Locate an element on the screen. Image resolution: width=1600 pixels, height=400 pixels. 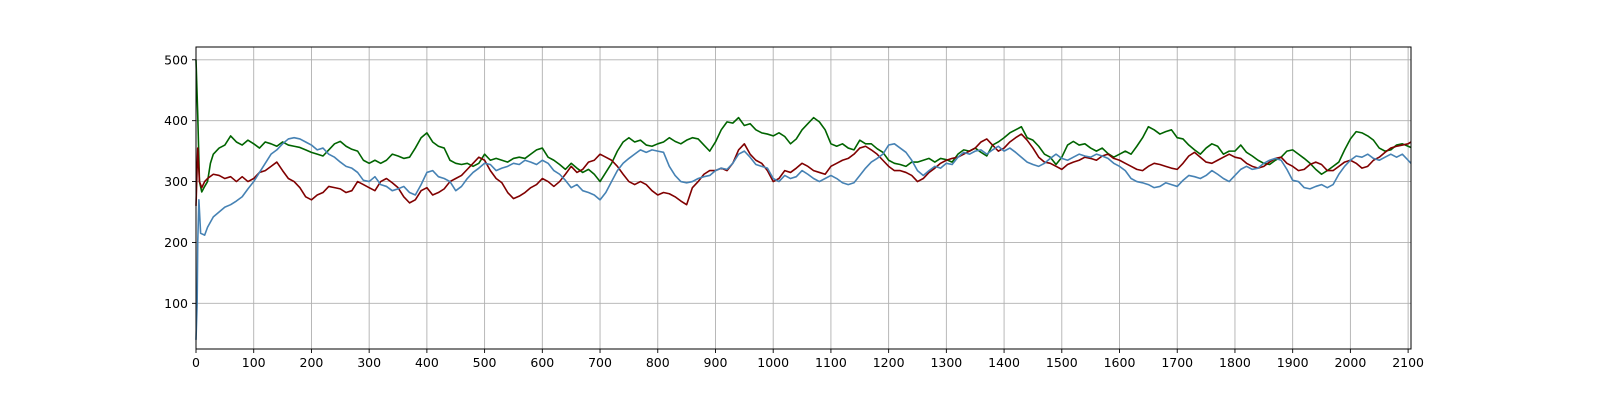
x-tick-label: 400 is located at coordinates (427, 362).